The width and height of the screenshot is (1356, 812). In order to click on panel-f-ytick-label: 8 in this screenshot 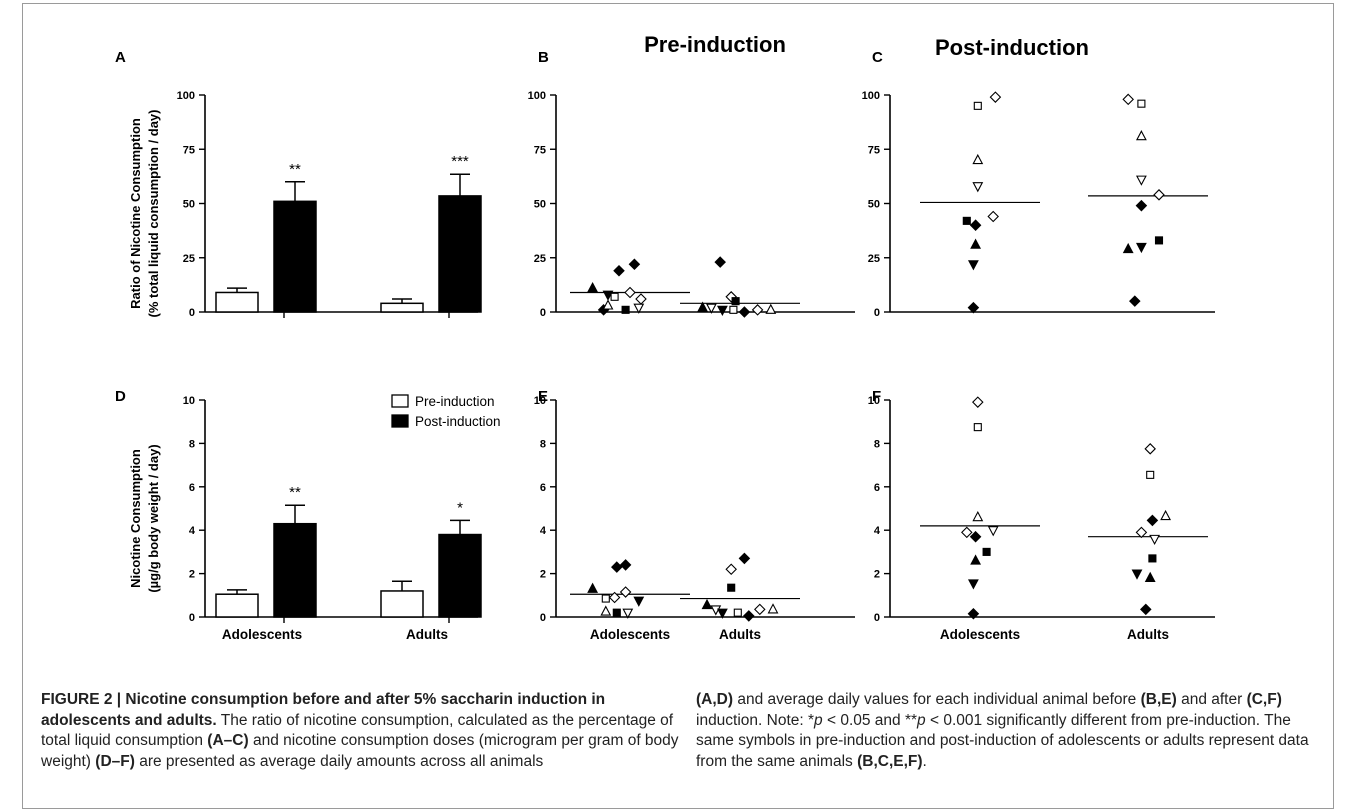, I will do `click(877, 444)`.